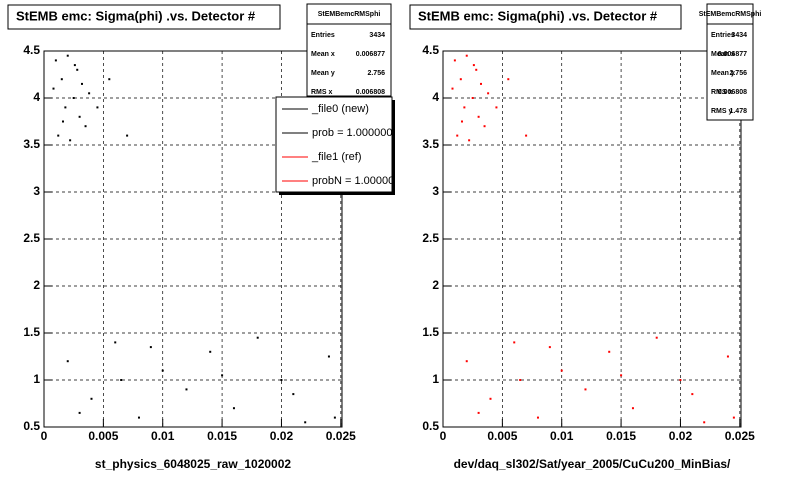 Image resolution: width=800 pixels, height=480 pixels. I want to click on y-tick-label: 2, so click(435, 285).